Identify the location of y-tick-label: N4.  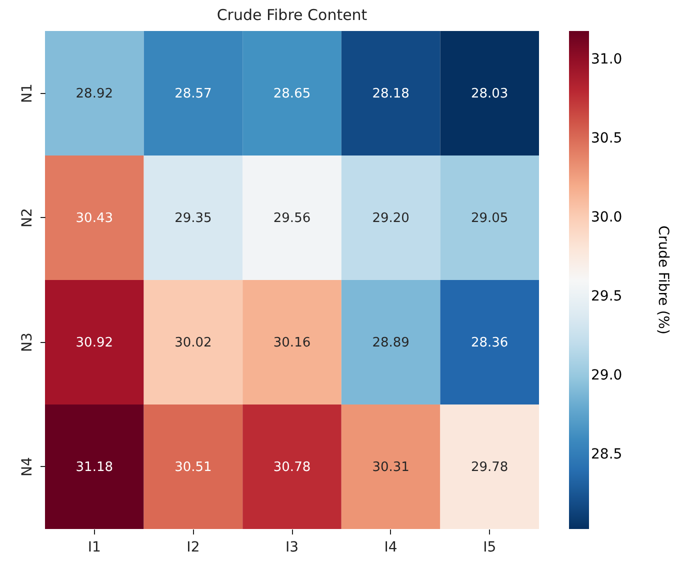
(28, 466).